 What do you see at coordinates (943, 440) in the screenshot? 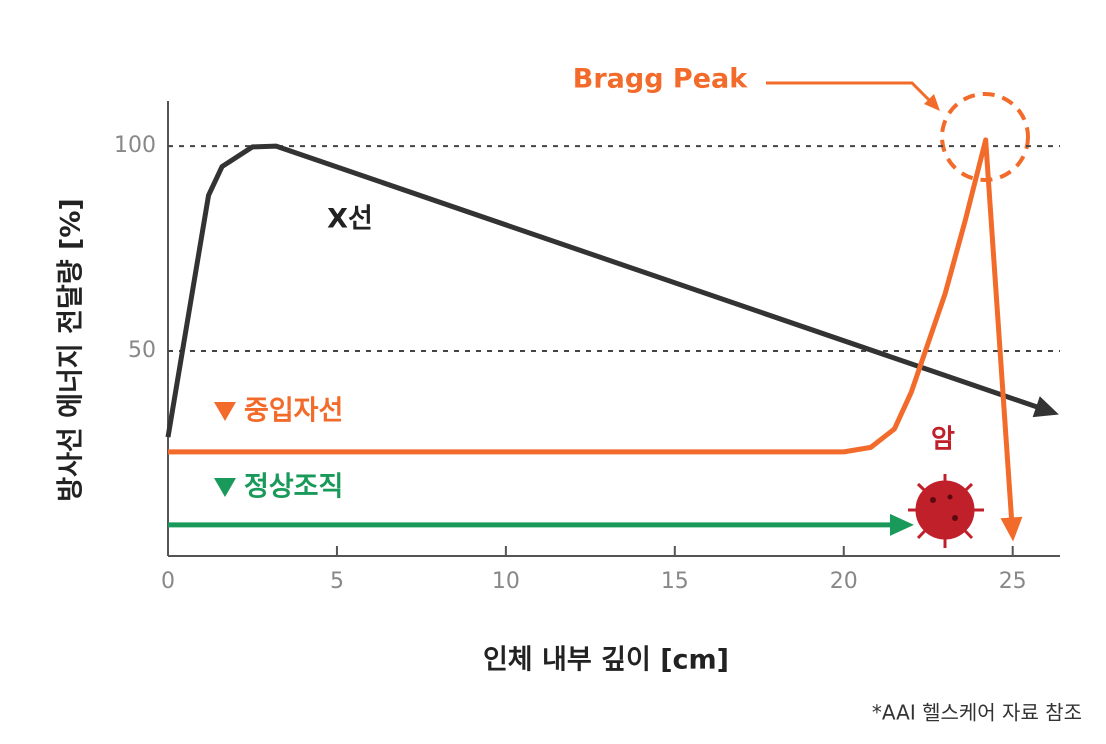
I see `cancer-label: 암` at bounding box center [943, 440].